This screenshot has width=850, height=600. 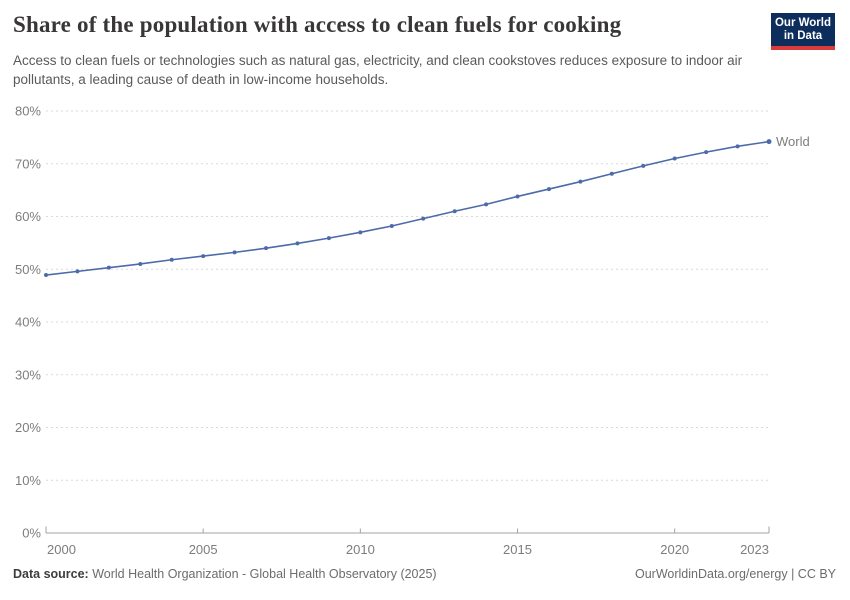 What do you see at coordinates (61, 549) in the screenshot?
I see `x-axis-tick-label: 2000` at bounding box center [61, 549].